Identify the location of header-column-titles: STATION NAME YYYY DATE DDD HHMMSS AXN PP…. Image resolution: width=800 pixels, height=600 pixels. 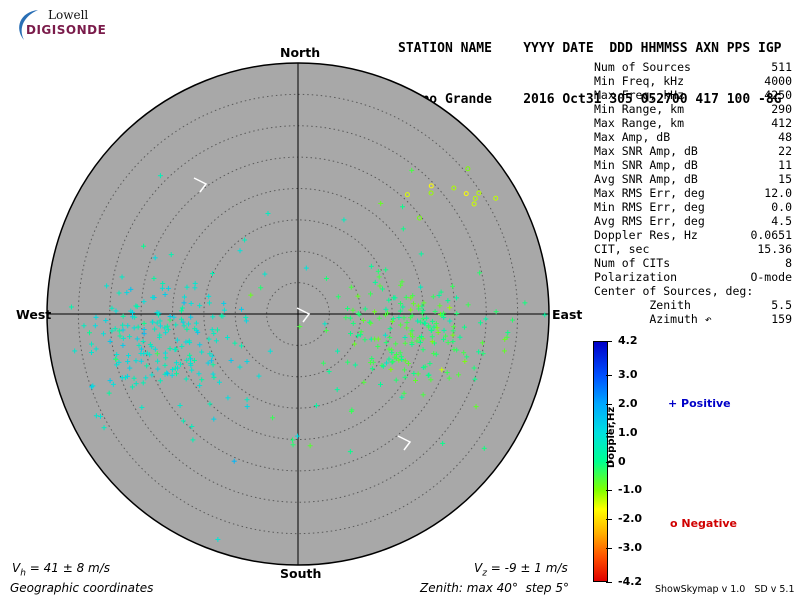
(590, 48).